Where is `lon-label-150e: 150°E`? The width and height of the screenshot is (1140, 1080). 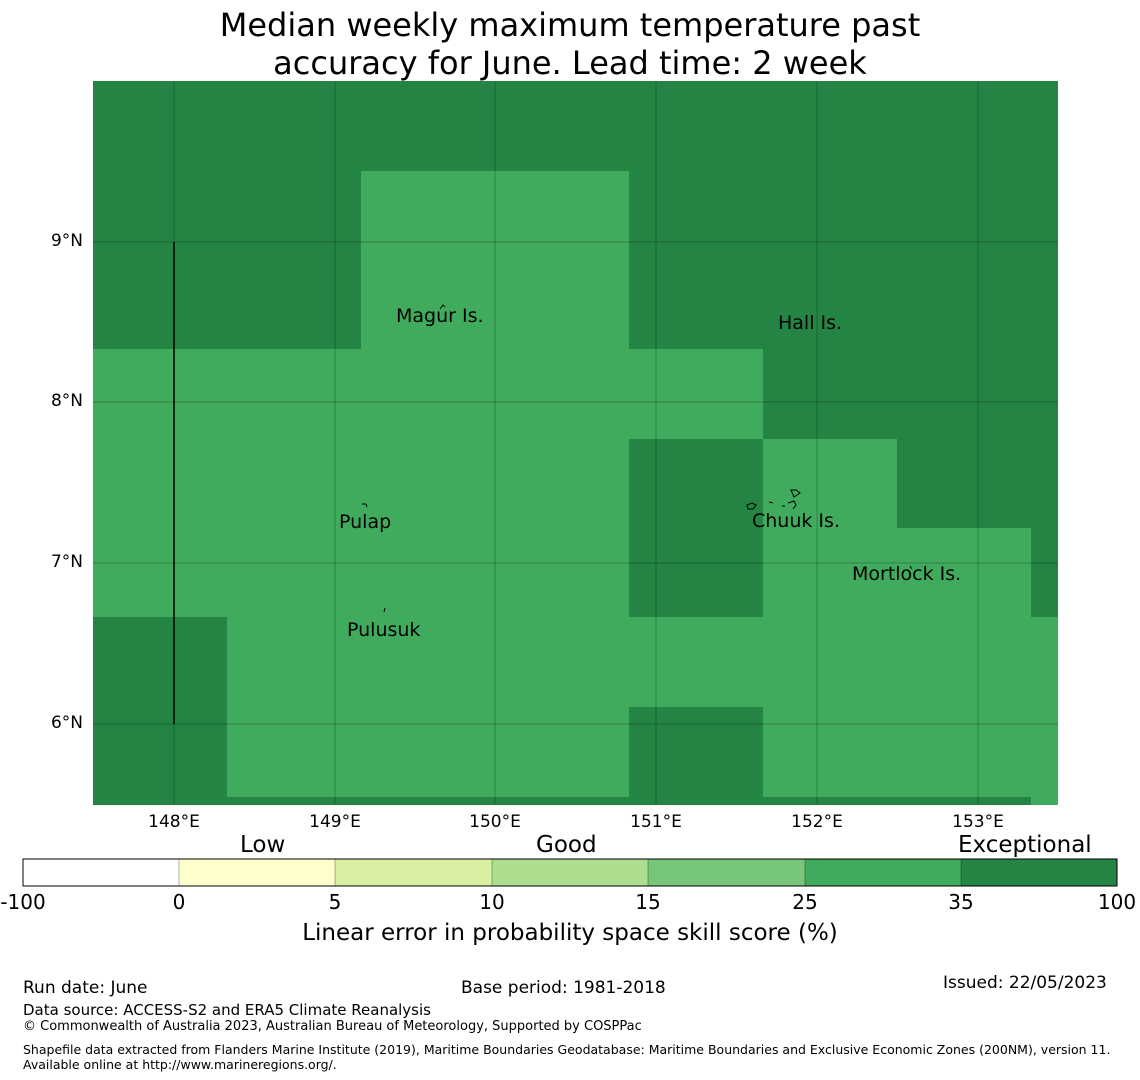
lon-label-150e: 150°E is located at coordinates (495, 822).